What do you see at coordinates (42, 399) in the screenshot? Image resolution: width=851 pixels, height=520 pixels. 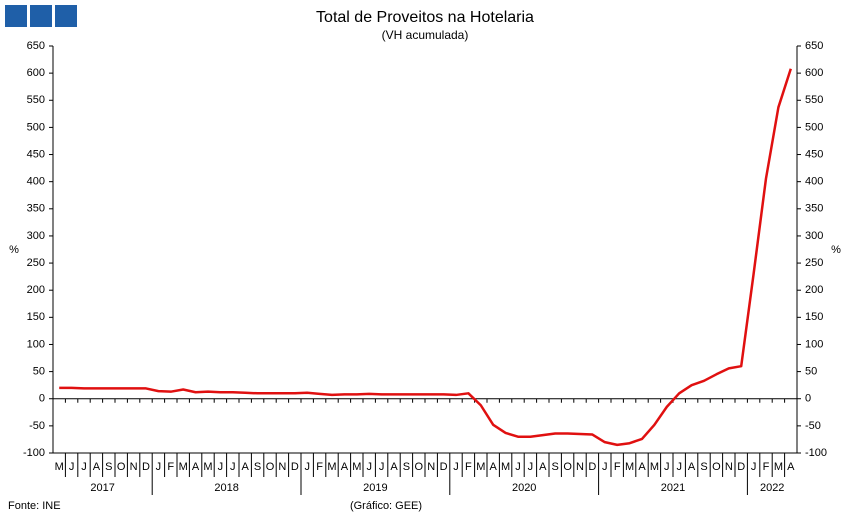 I see `y-tick-label: 0` at bounding box center [42, 399].